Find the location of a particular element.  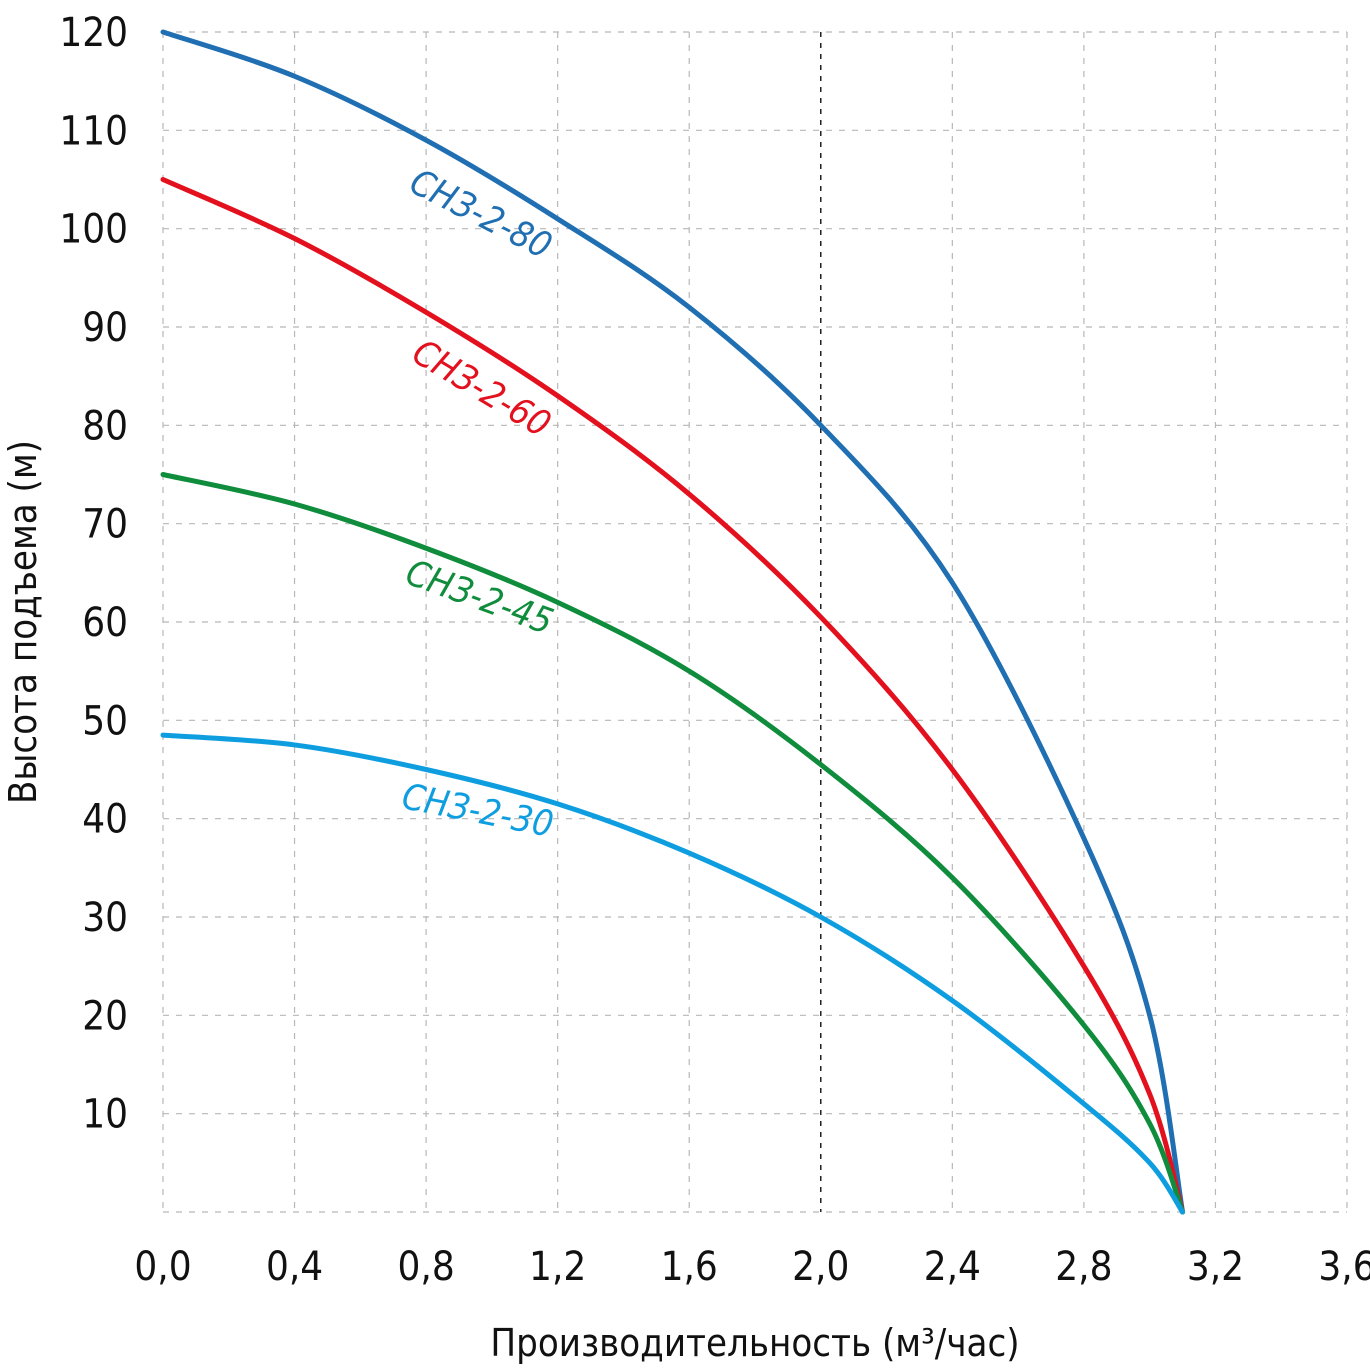

y-tick-label: 30 is located at coordinates (105, 918).